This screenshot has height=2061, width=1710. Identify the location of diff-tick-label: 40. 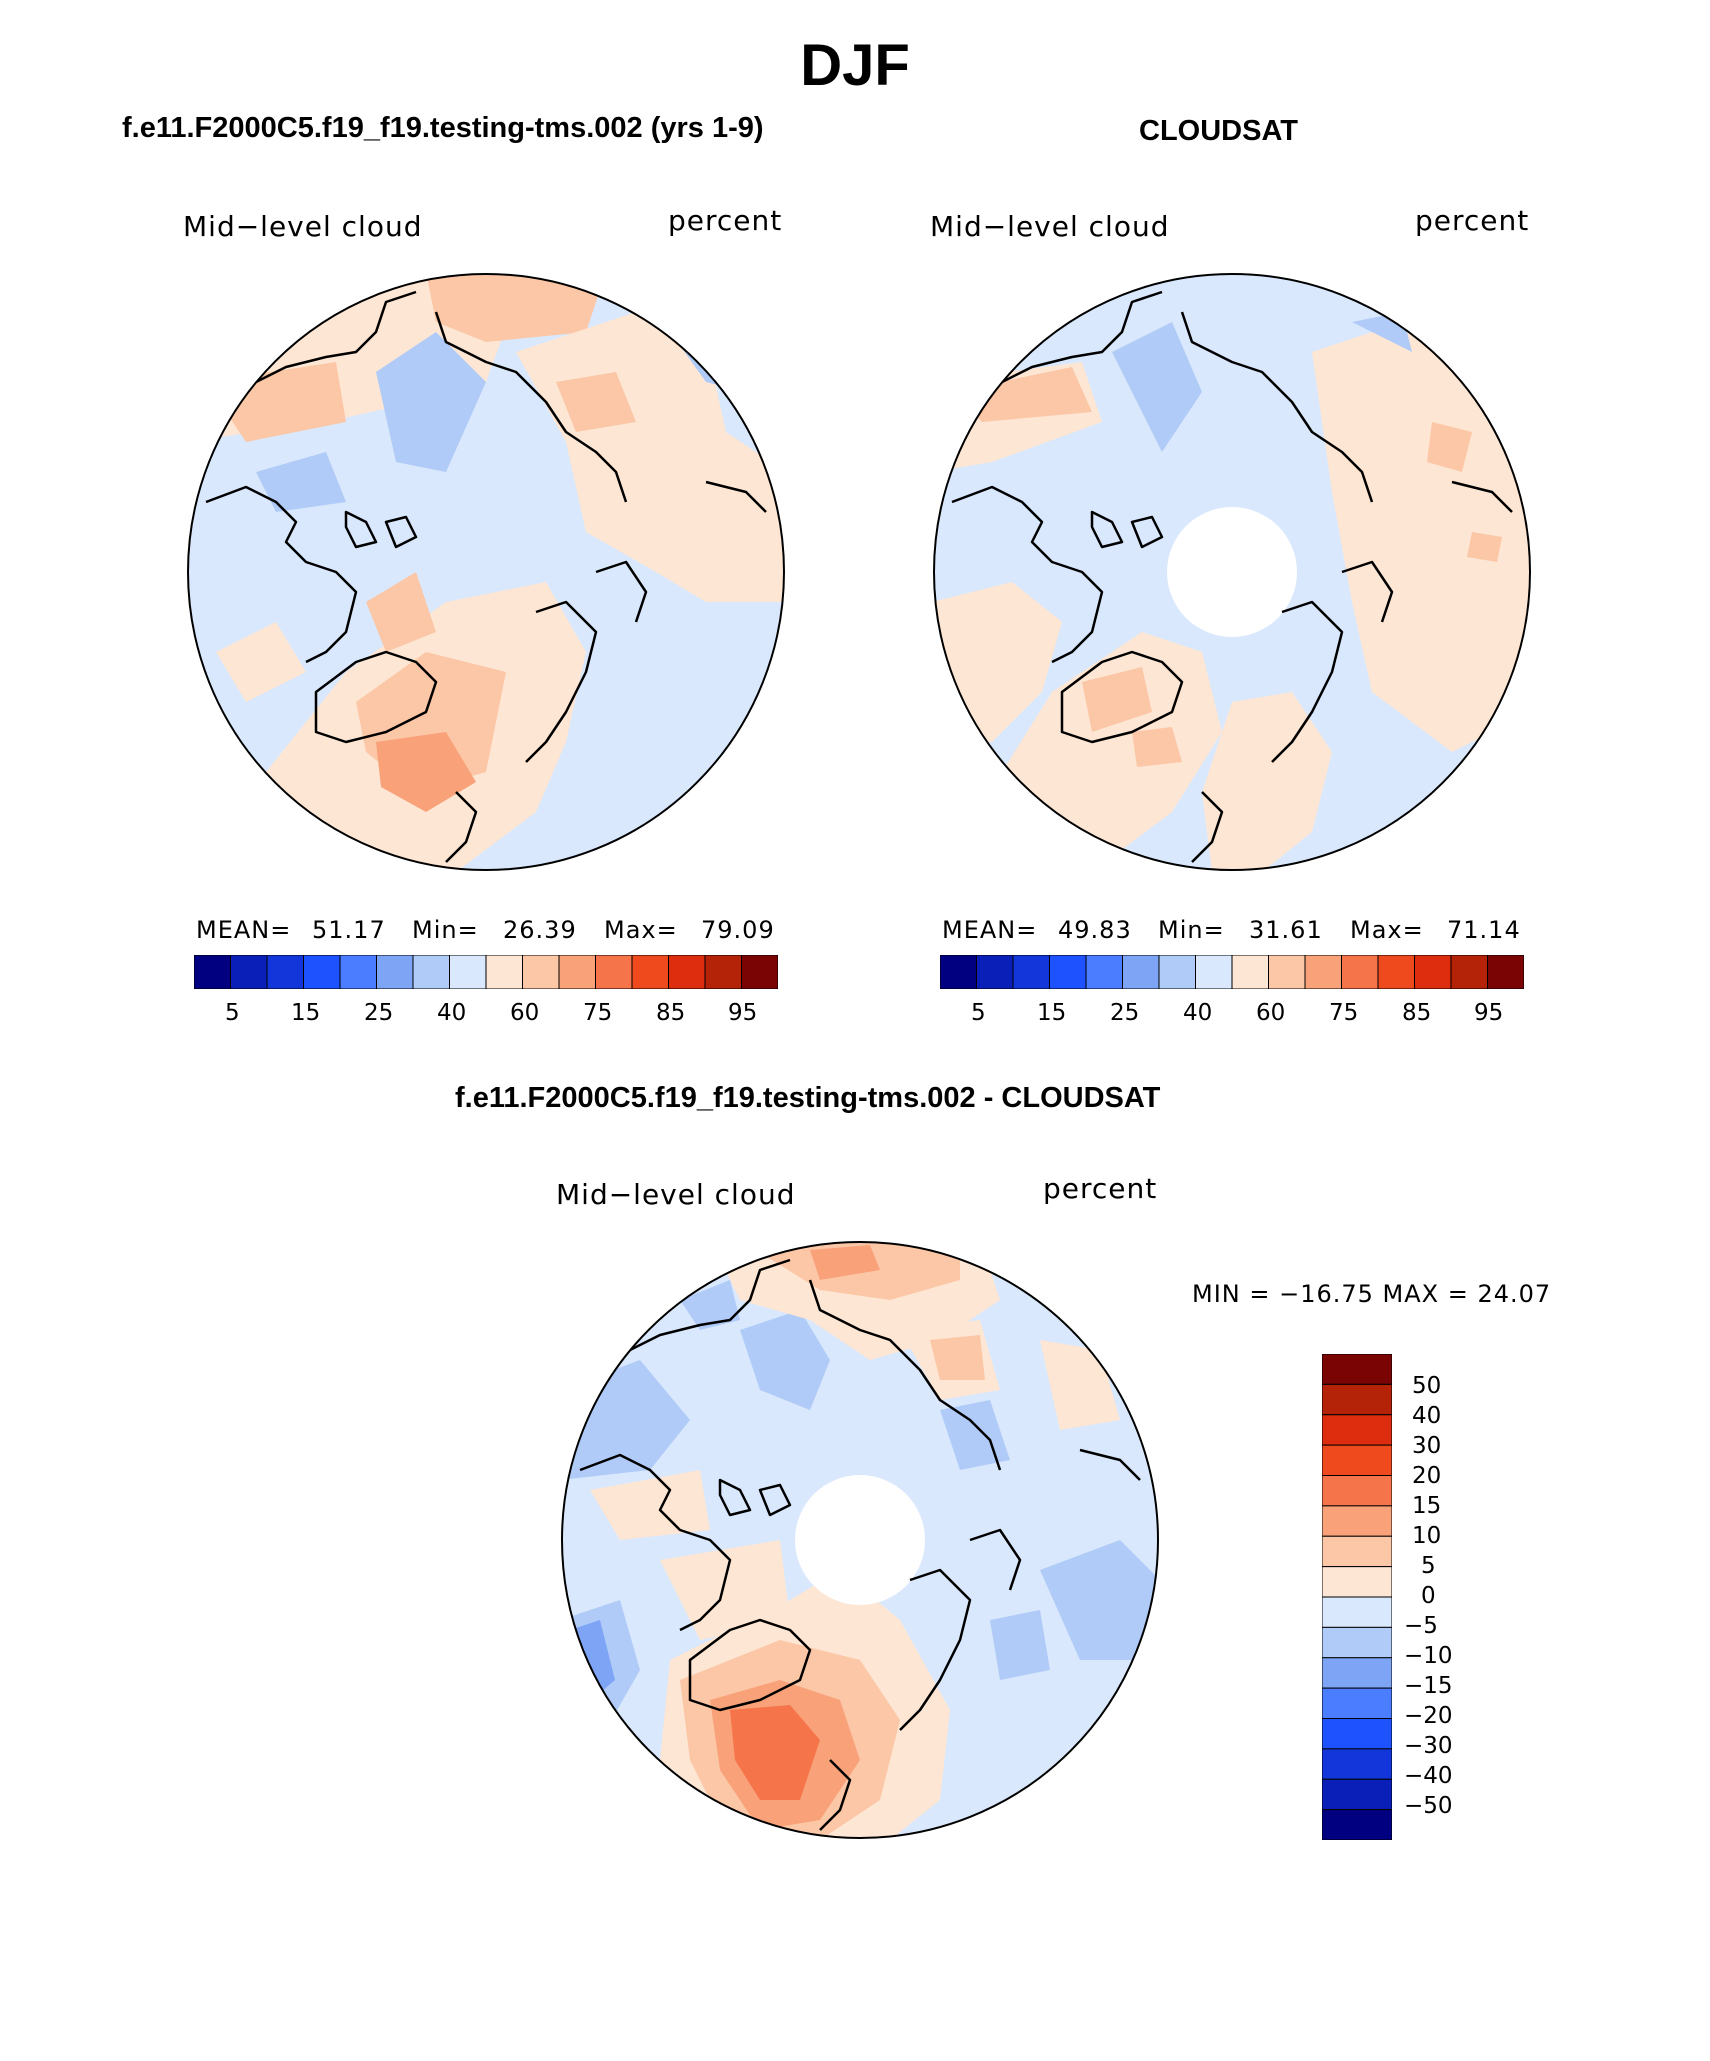
(1427, 1416).